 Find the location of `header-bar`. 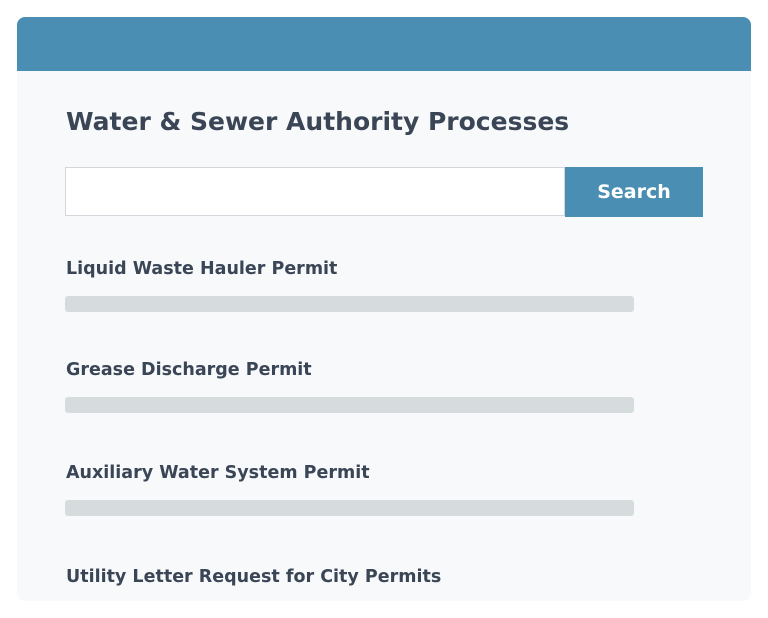

header-bar is located at coordinates (384, 44).